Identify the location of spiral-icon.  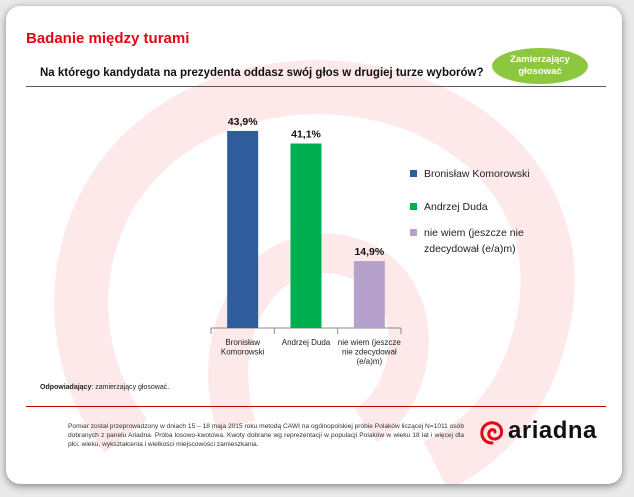
(492, 433).